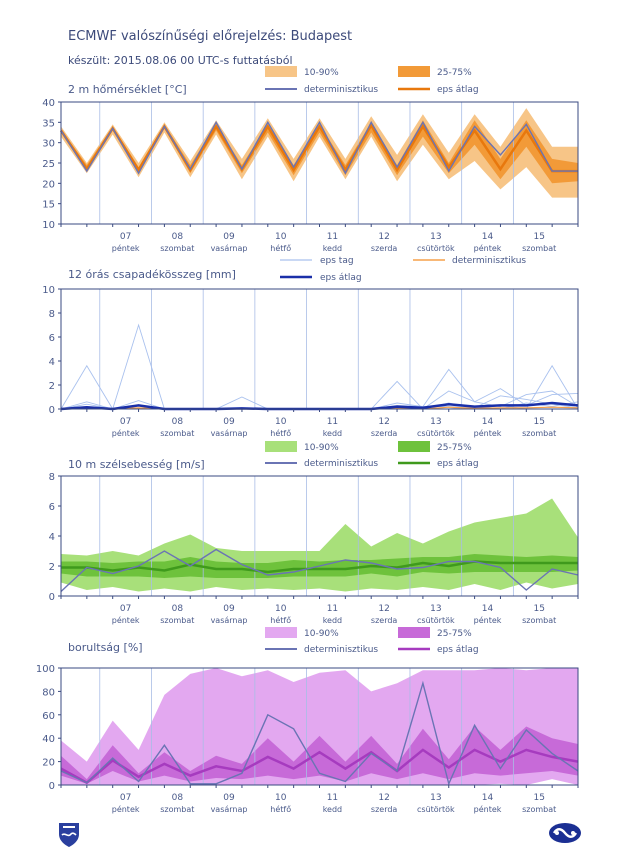 The height and width of the screenshot is (854, 640). I want to click on panel-3-title: borultság [%], so click(105, 647).